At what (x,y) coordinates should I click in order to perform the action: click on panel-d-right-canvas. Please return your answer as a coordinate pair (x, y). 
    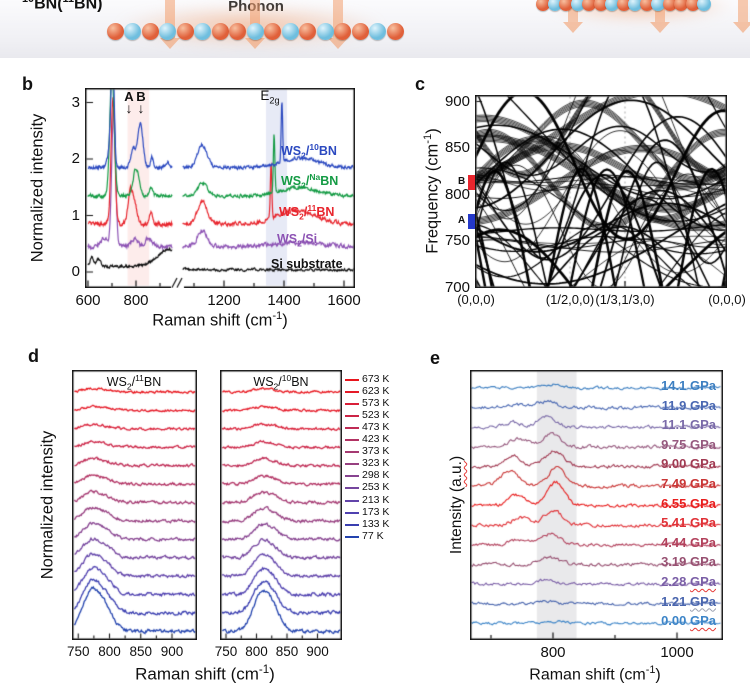
    Looking at the image, I should click on (281, 505).